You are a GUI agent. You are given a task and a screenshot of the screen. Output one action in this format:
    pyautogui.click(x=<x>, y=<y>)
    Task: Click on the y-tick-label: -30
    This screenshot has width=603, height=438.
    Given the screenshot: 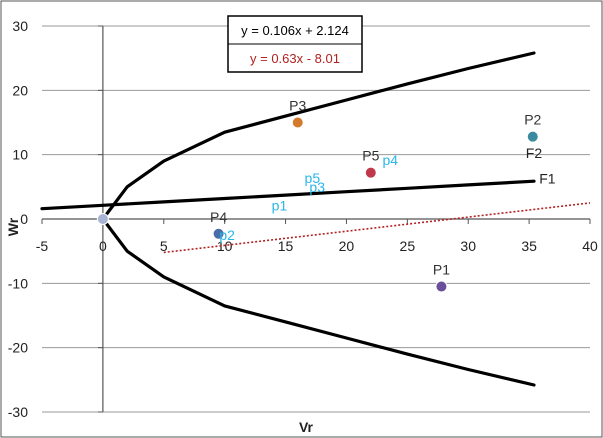 What is the action you would take?
    pyautogui.click(x=18, y=412)
    